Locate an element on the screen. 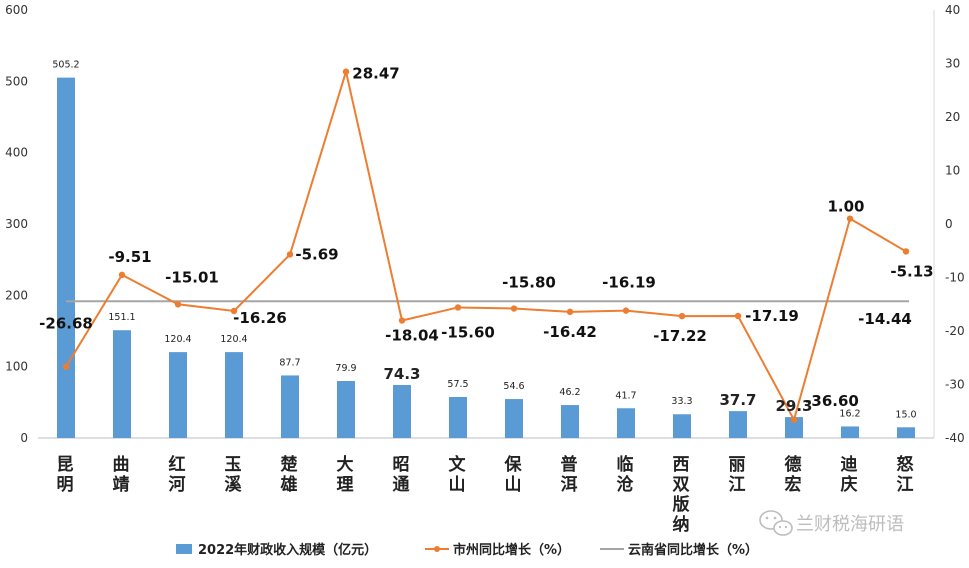 The width and height of the screenshot is (969, 568). legend-line-label: 市州同比增长（%） is located at coordinates (511, 550).